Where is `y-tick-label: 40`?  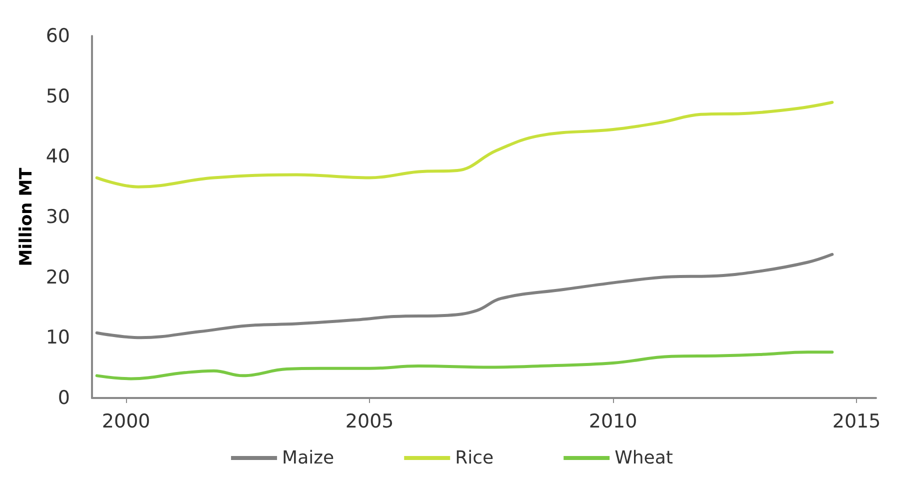 y-tick-label: 40 is located at coordinates (58, 157).